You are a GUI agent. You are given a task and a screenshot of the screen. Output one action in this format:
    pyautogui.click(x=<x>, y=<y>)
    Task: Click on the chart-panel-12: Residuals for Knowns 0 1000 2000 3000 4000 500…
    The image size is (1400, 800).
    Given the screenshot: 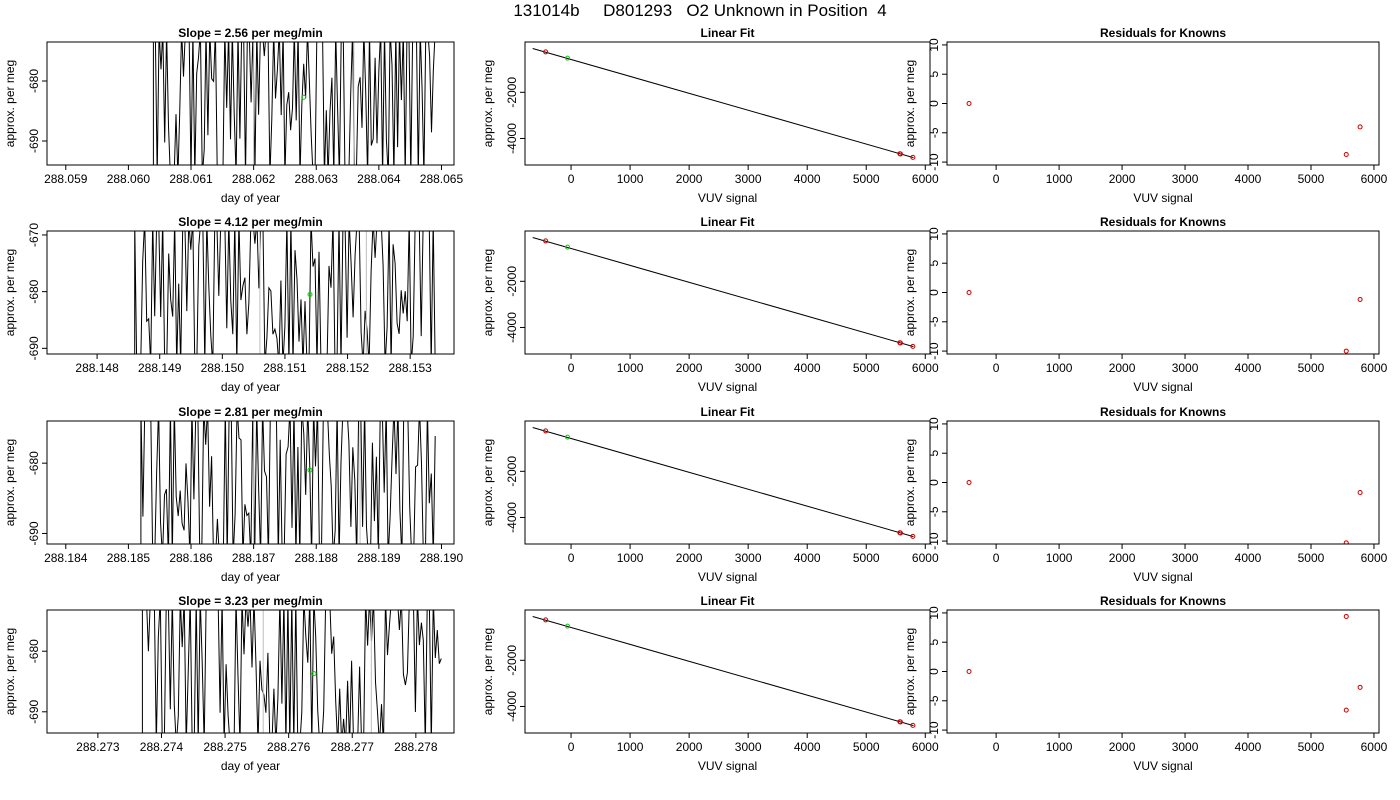 What is the action you would take?
    pyautogui.click(x=1145, y=683)
    